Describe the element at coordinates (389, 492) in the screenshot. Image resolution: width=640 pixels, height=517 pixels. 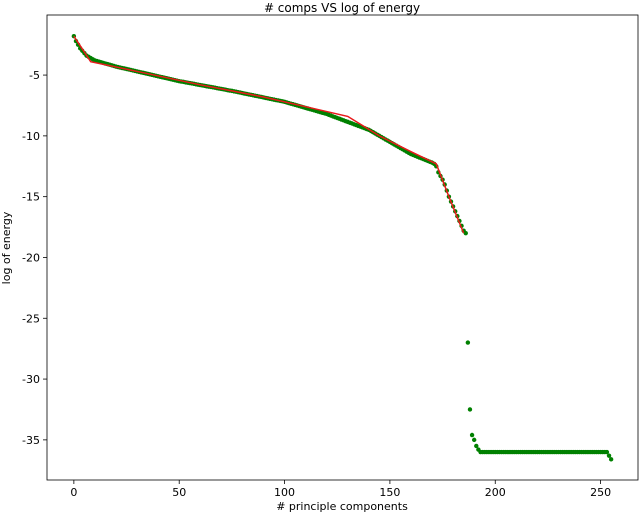
I see `x-tick-label: 150` at that location.